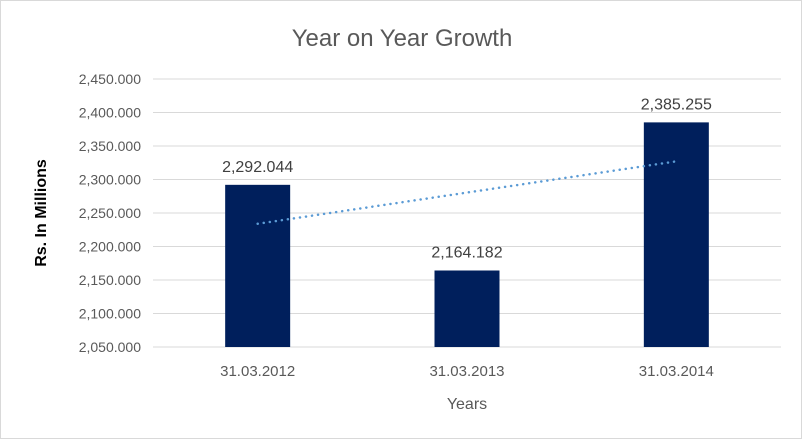 The image size is (802, 440). I want to click on y-tick-label: 2,350.000, so click(110, 146).